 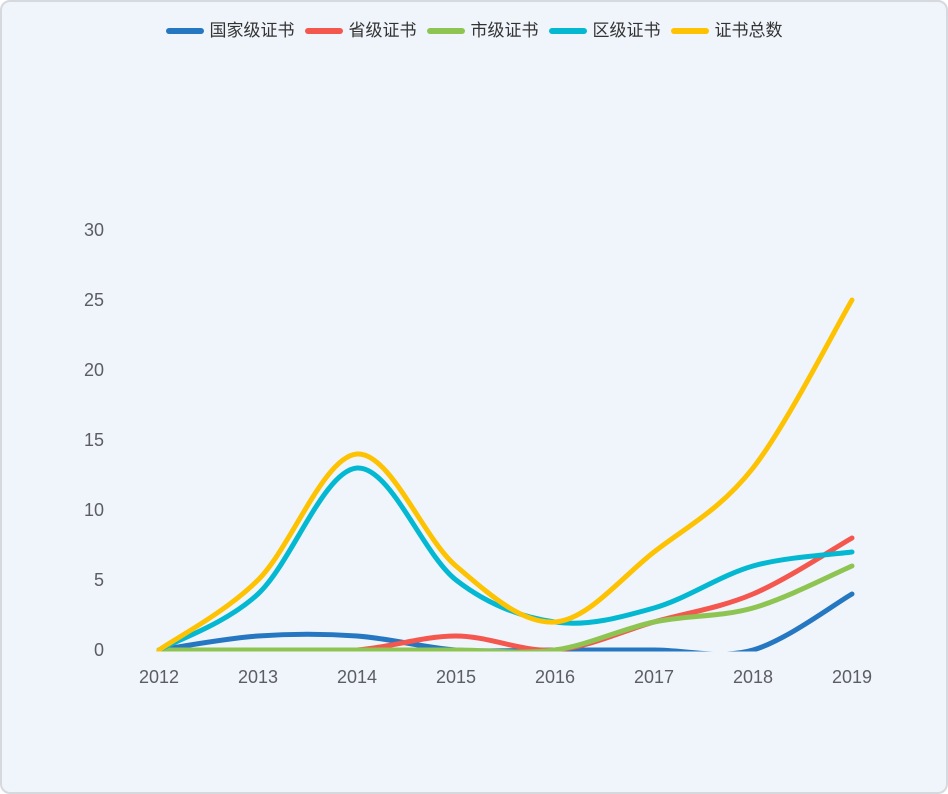 I want to click on legend-line-marker-total, so click(x=689, y=30).